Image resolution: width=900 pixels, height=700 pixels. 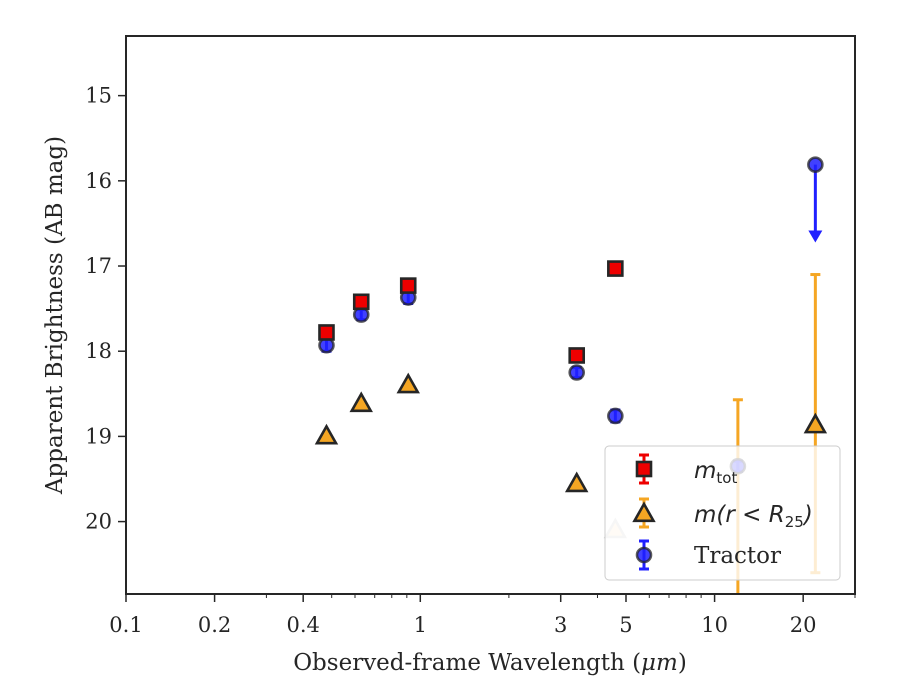 I want to click on legend: mtot m(r < R25) Tractor, so click(x=722, y=513).